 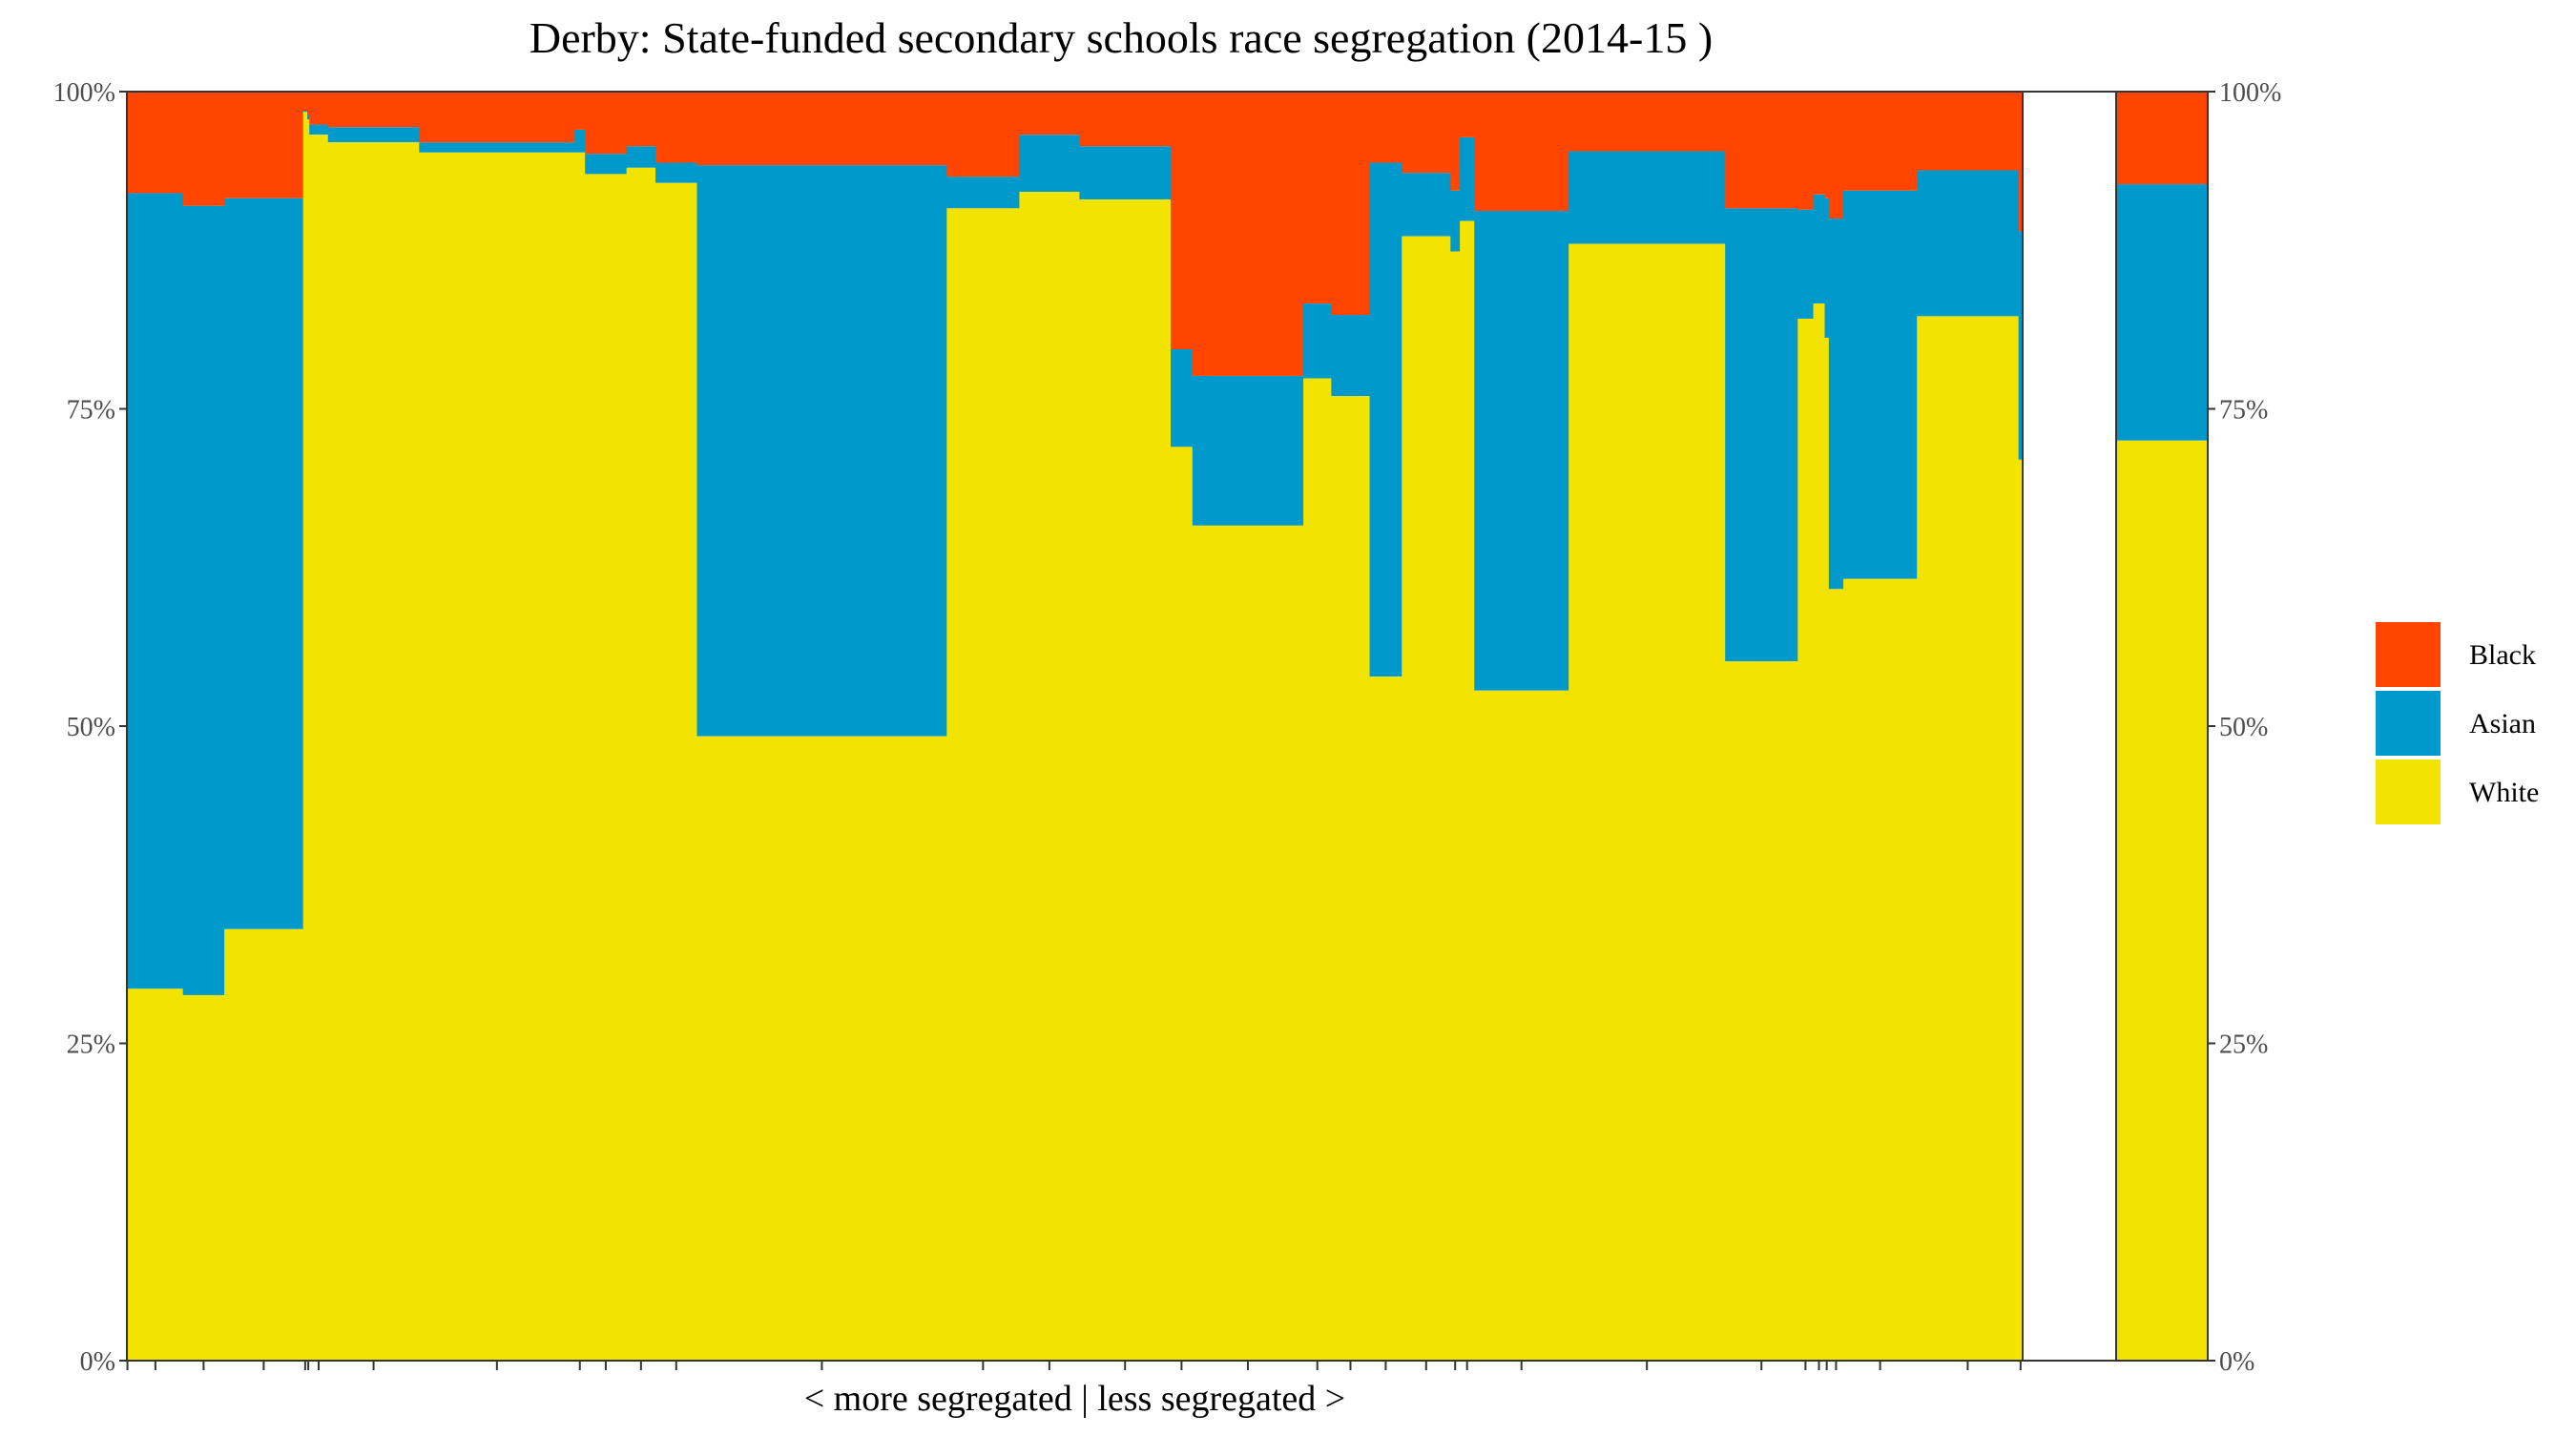 What do you see at coordinates (2243, 411) in the screenshot?
I see `y-tick-label-right: 75%` at bounding box center [2243, 411].